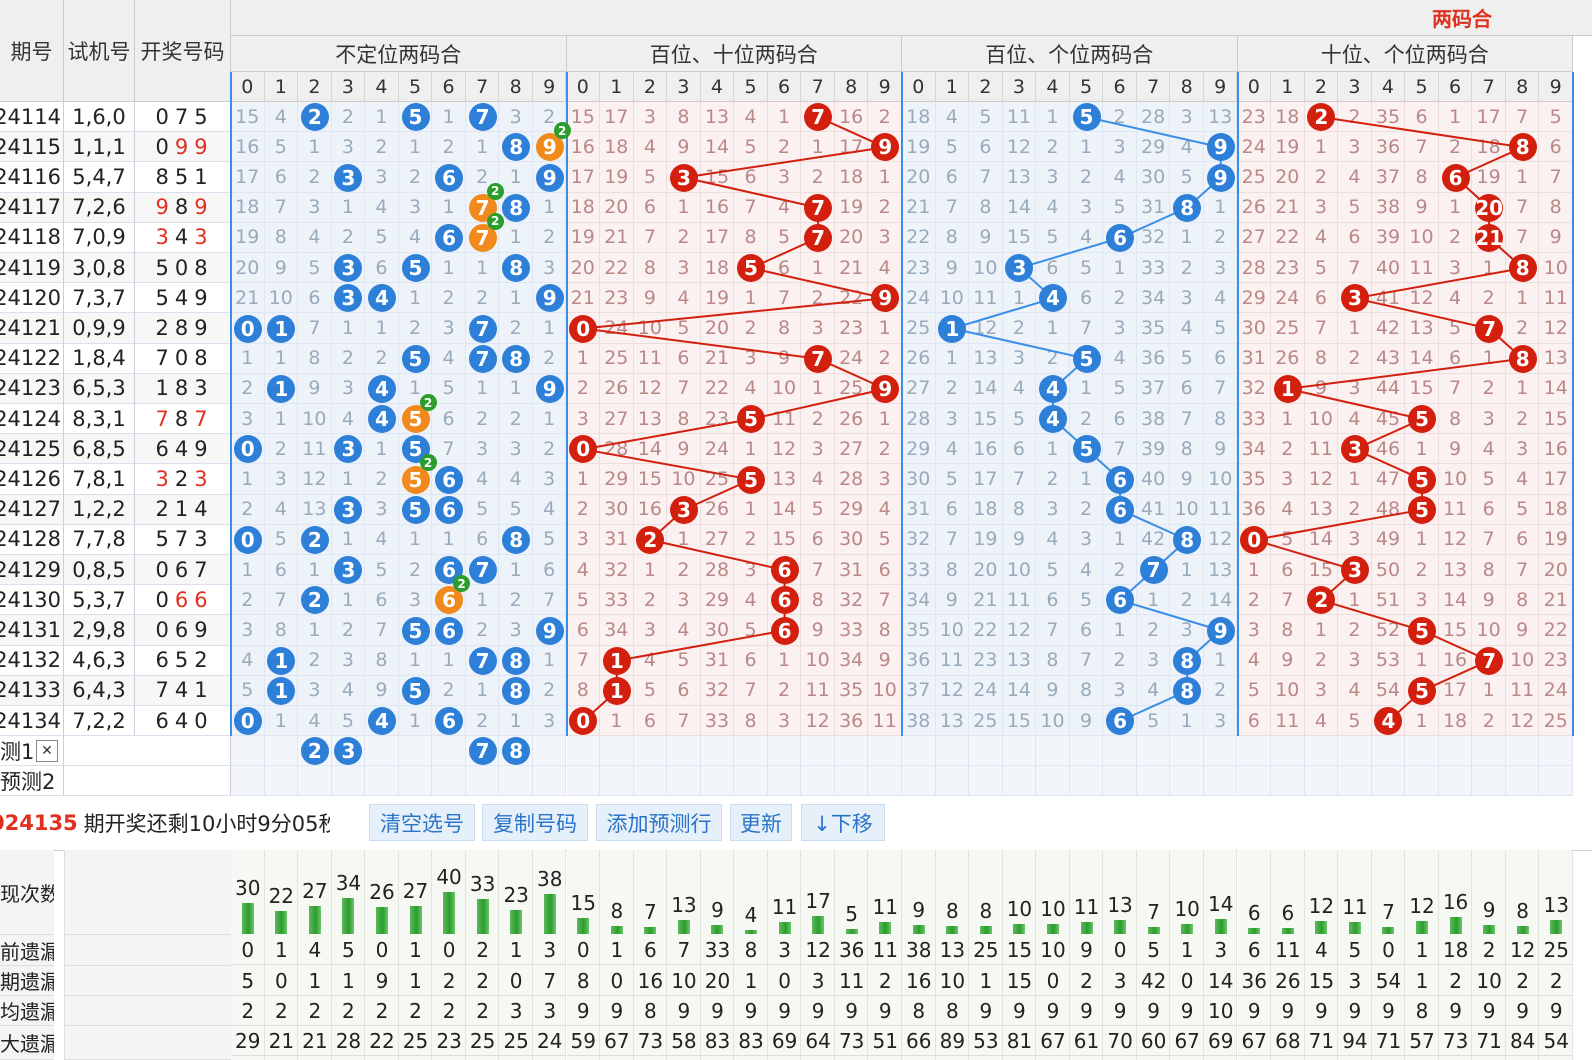  I want to click on hundreds-tens-ball: 5, so click(751, 268).